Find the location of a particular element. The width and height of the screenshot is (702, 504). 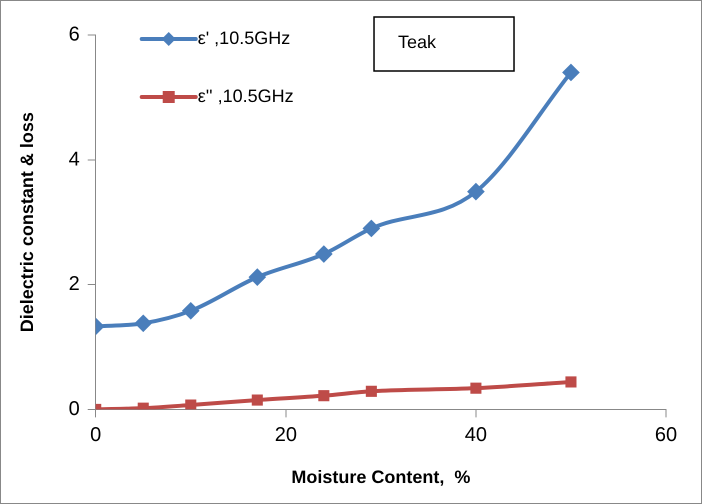

x-tick-label: 60 is located at coordinates (666, 435).